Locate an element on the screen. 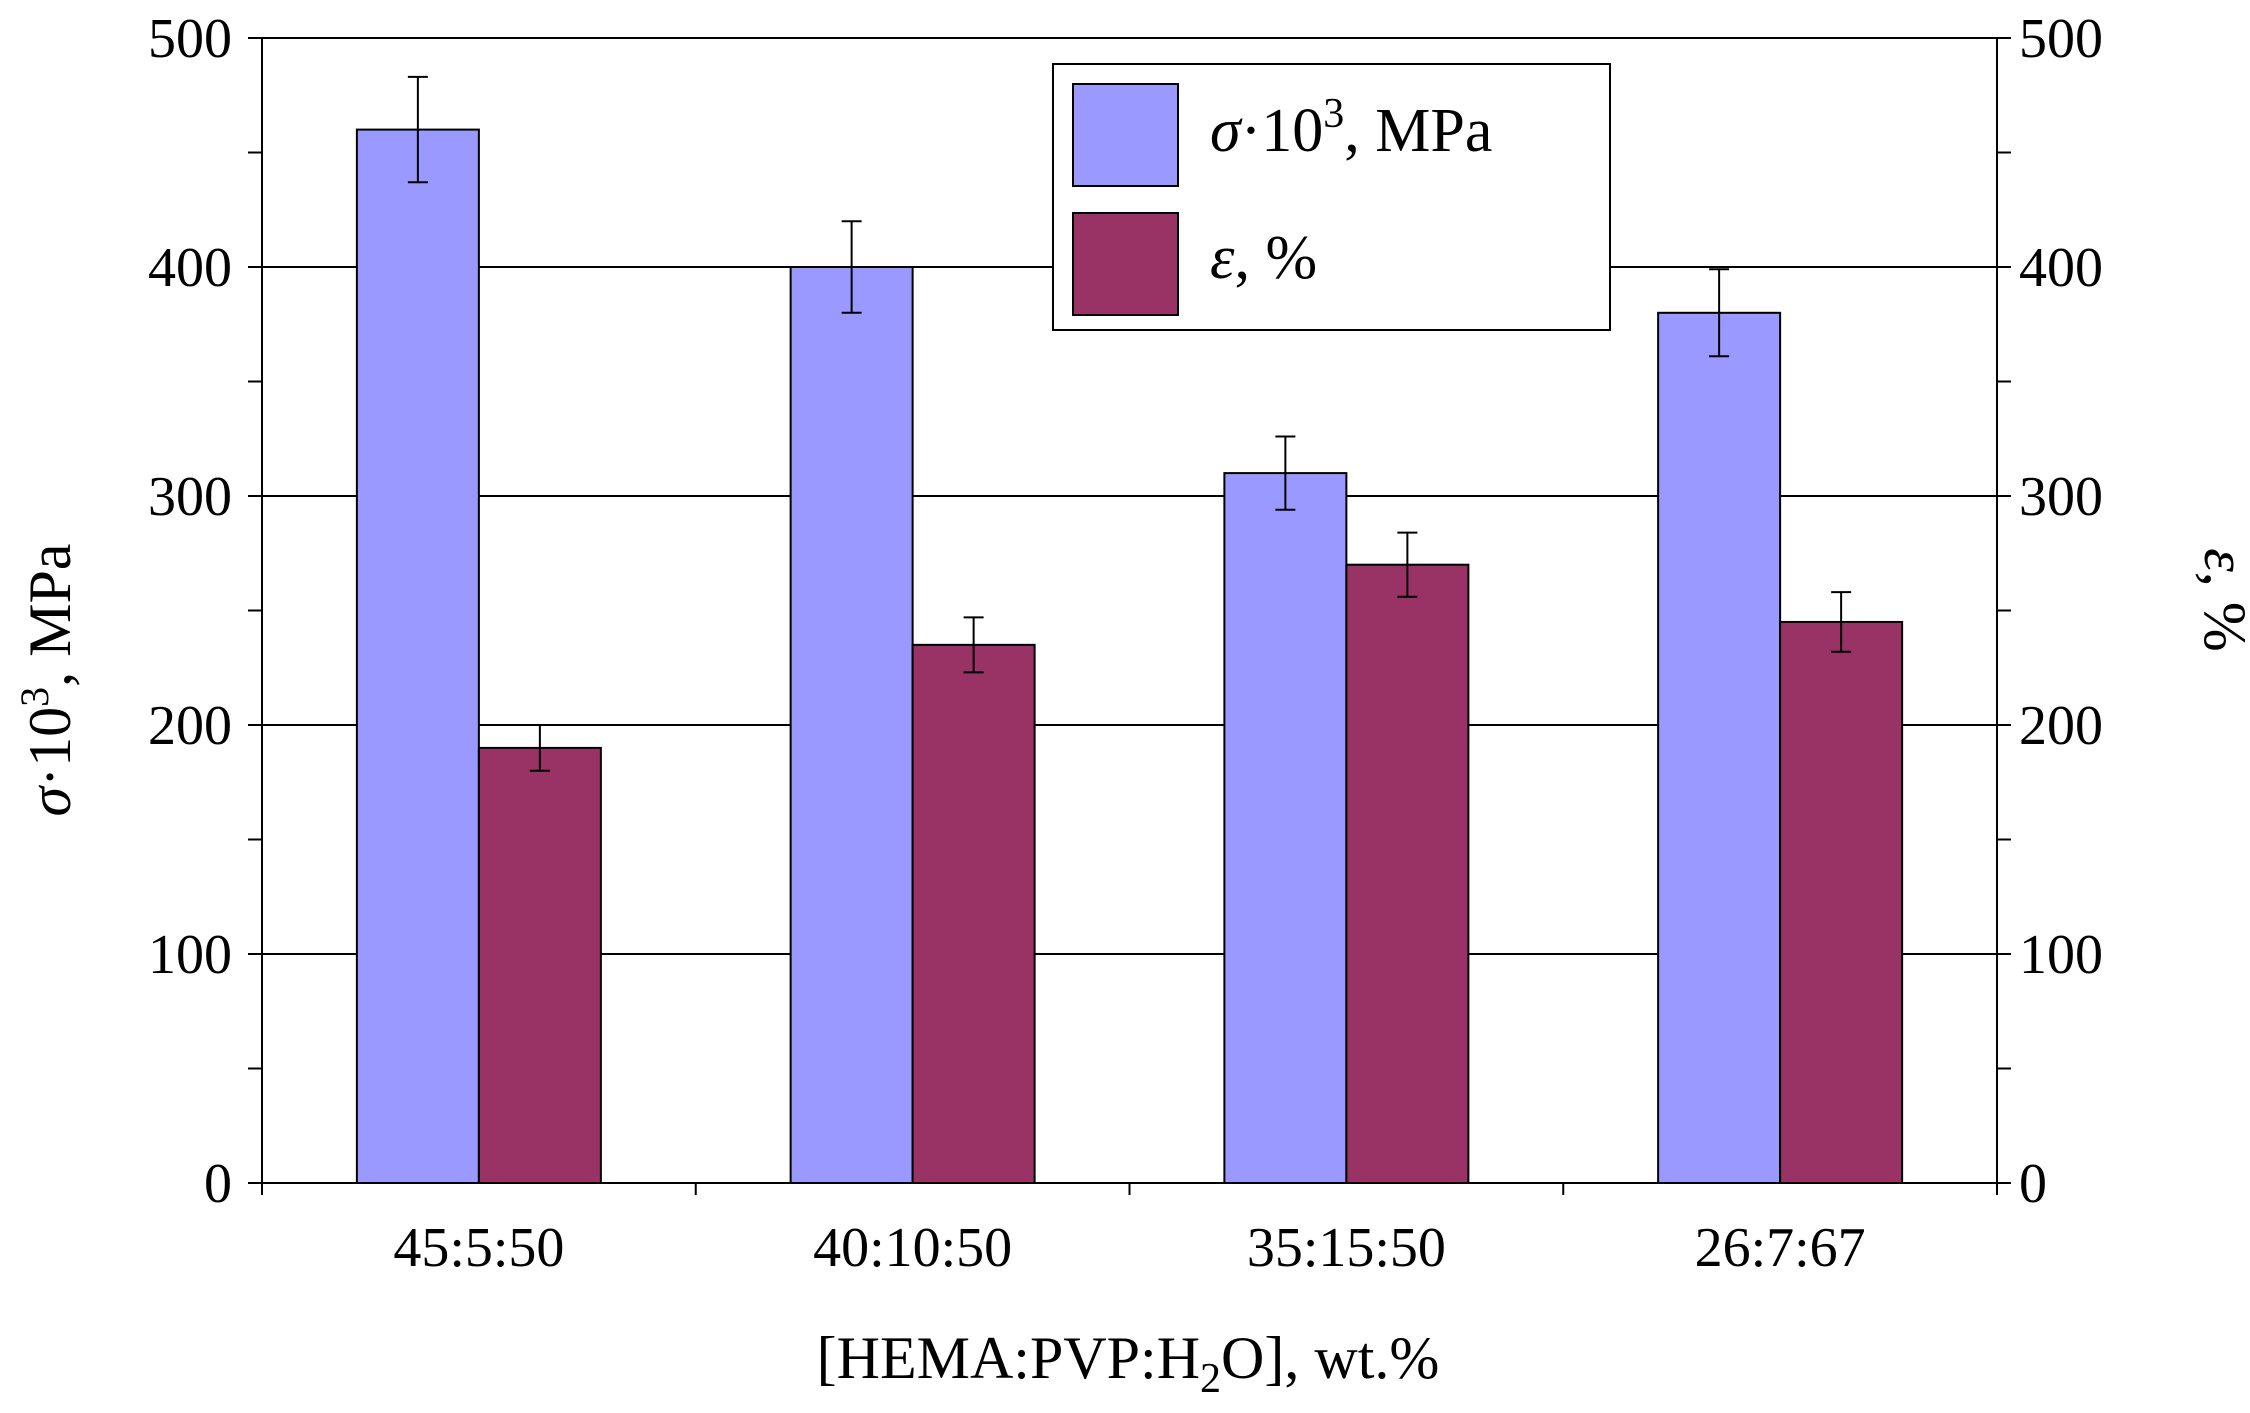  x-axis-title: [HEMA:PVP:H2O], wt.% is located at coordinates (1128, 1363).